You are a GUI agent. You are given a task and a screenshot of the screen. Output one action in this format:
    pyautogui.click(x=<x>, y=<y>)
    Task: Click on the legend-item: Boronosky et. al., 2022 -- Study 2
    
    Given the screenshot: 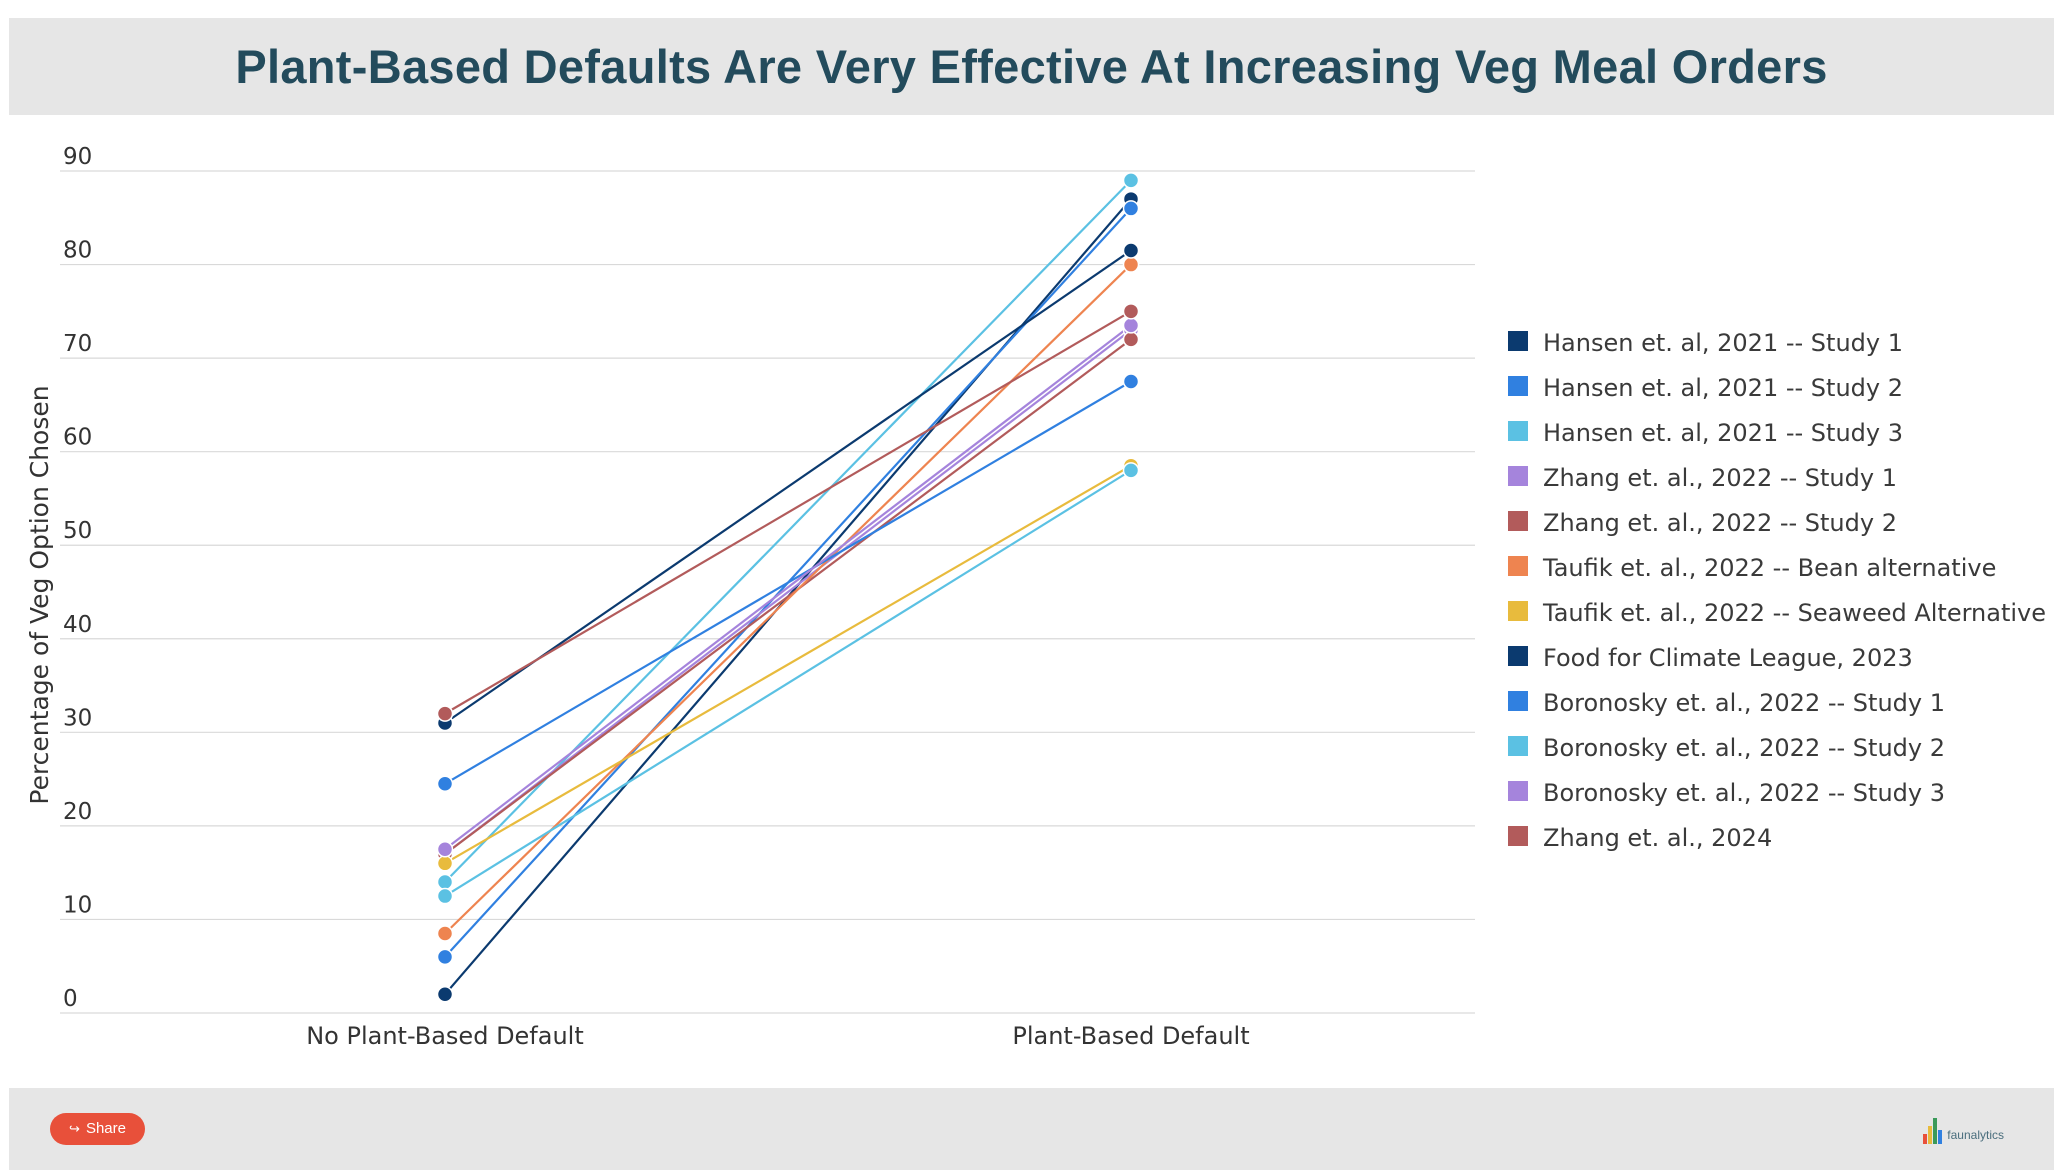 What is the action you would take?
    pyautogui.click(x=1726, y=748)
    